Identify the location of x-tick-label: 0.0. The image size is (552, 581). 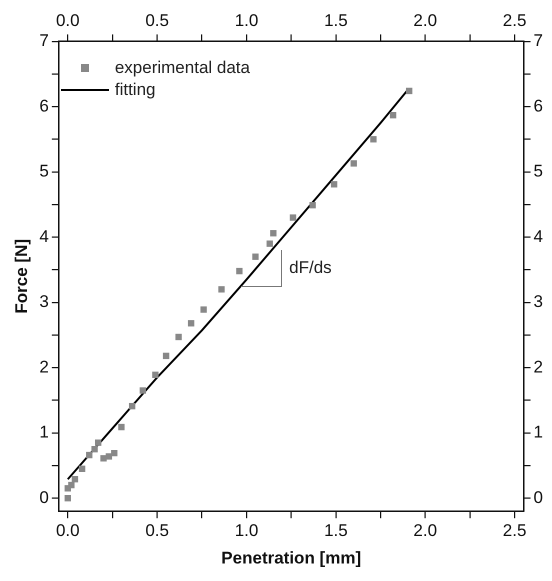
(68, 530).